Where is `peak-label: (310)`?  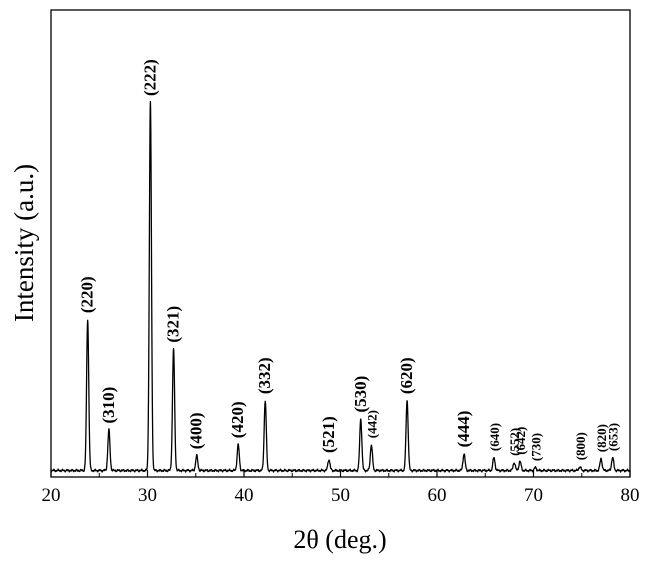 peak-label: (310) is located at coordinates (108, 405).